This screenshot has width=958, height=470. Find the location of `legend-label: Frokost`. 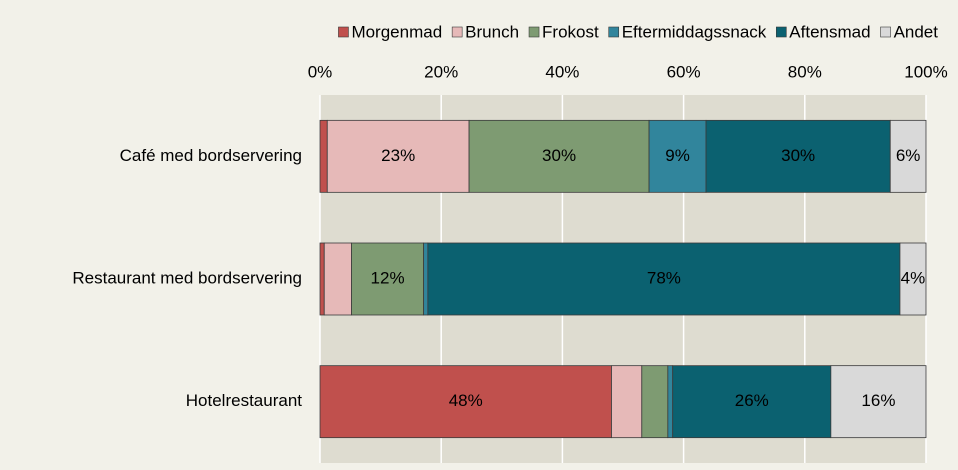

legend-label: Frokost is located at coordinates (570, 31).